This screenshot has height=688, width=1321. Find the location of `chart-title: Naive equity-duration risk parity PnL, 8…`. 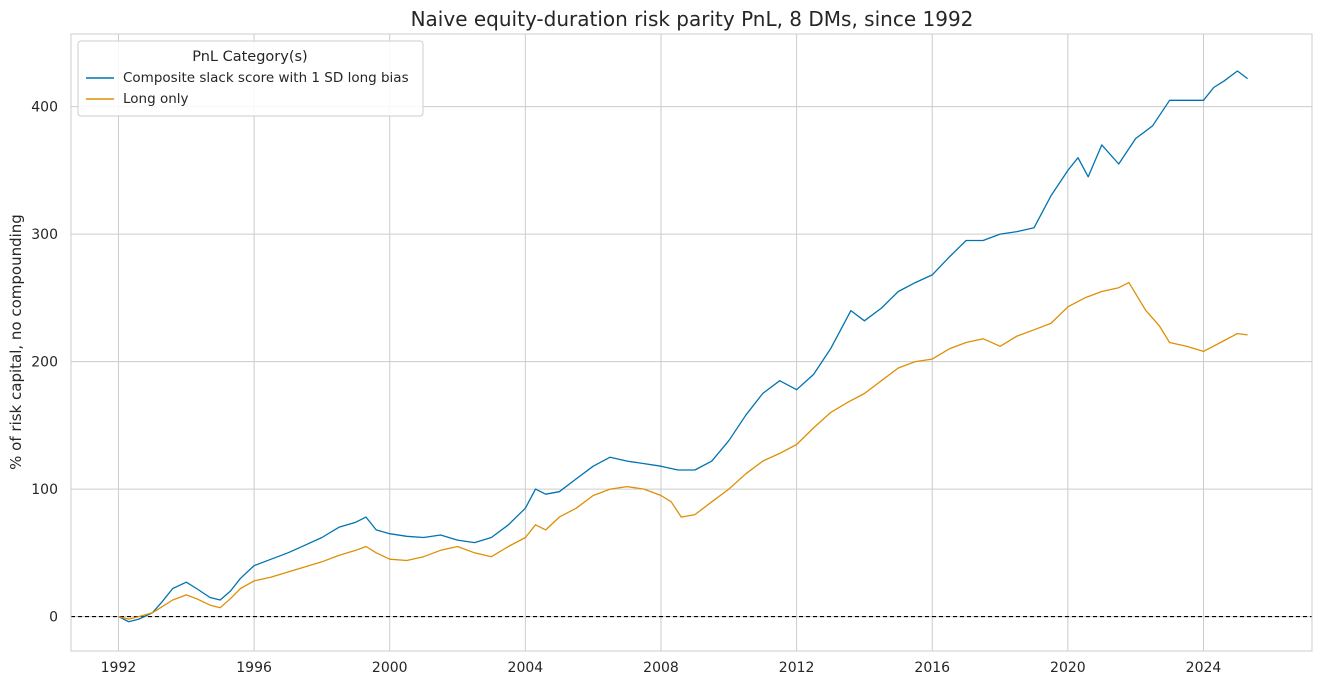

chart-title: Naive equity-duration risk parity PnL, 8… is located at coordinates (692, 19).